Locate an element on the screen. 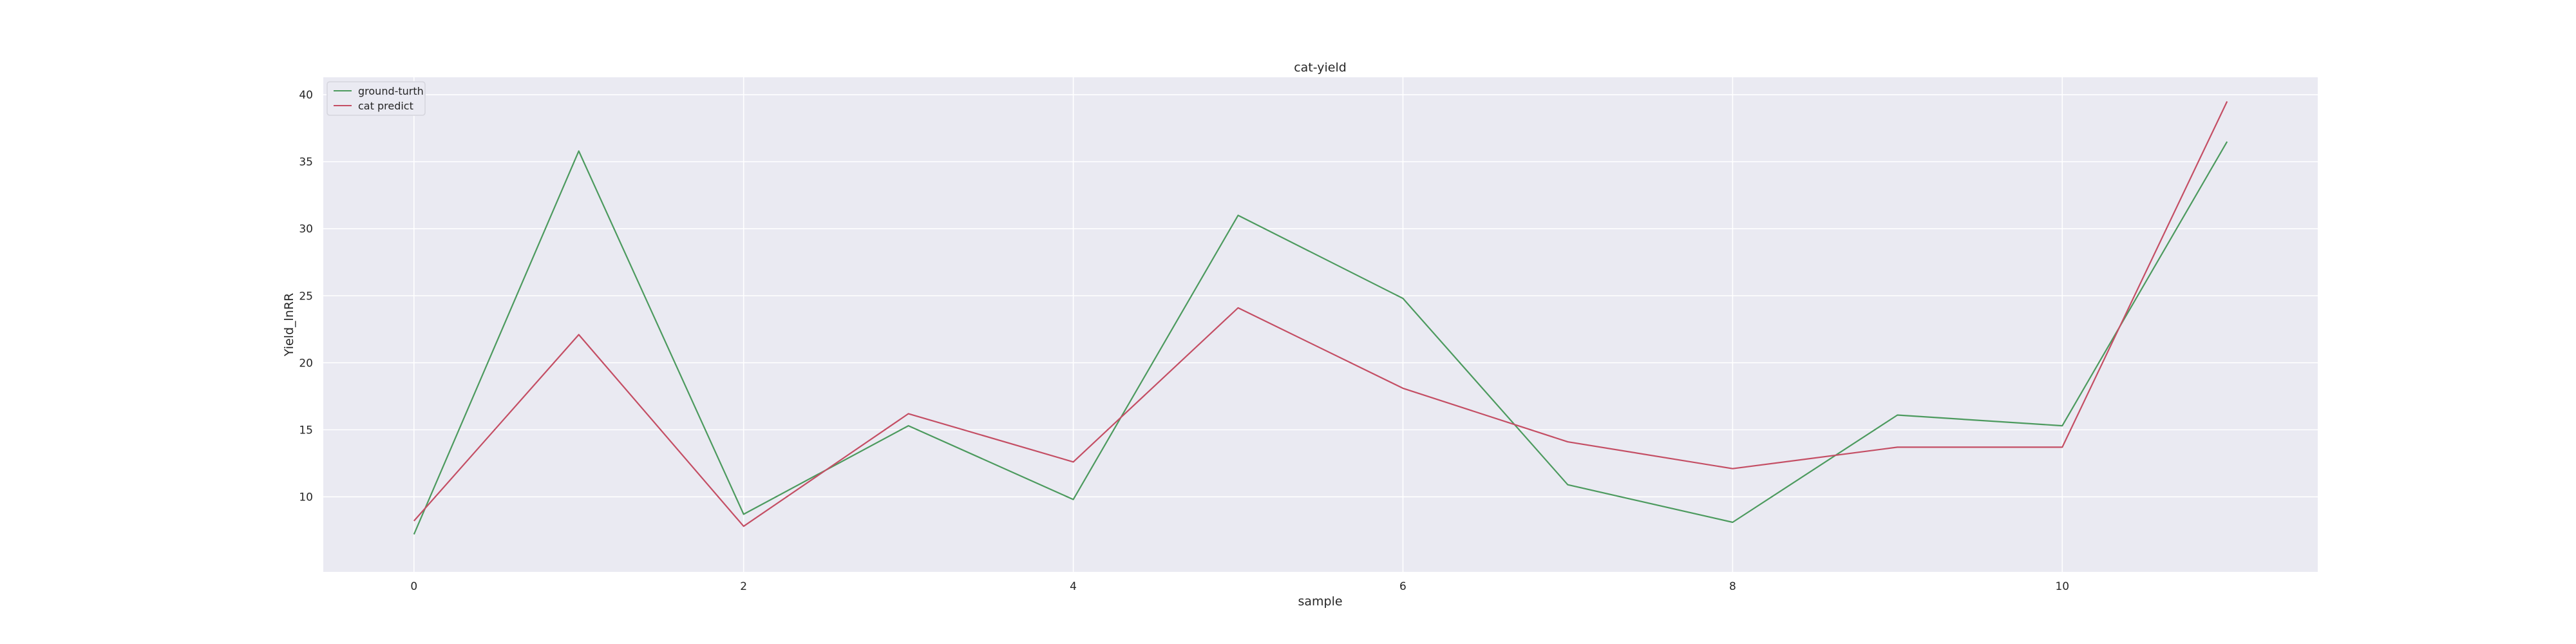 This screenshot has height=644, width=2576. x-tick-label: 2 is located at coordinates (744, 587).